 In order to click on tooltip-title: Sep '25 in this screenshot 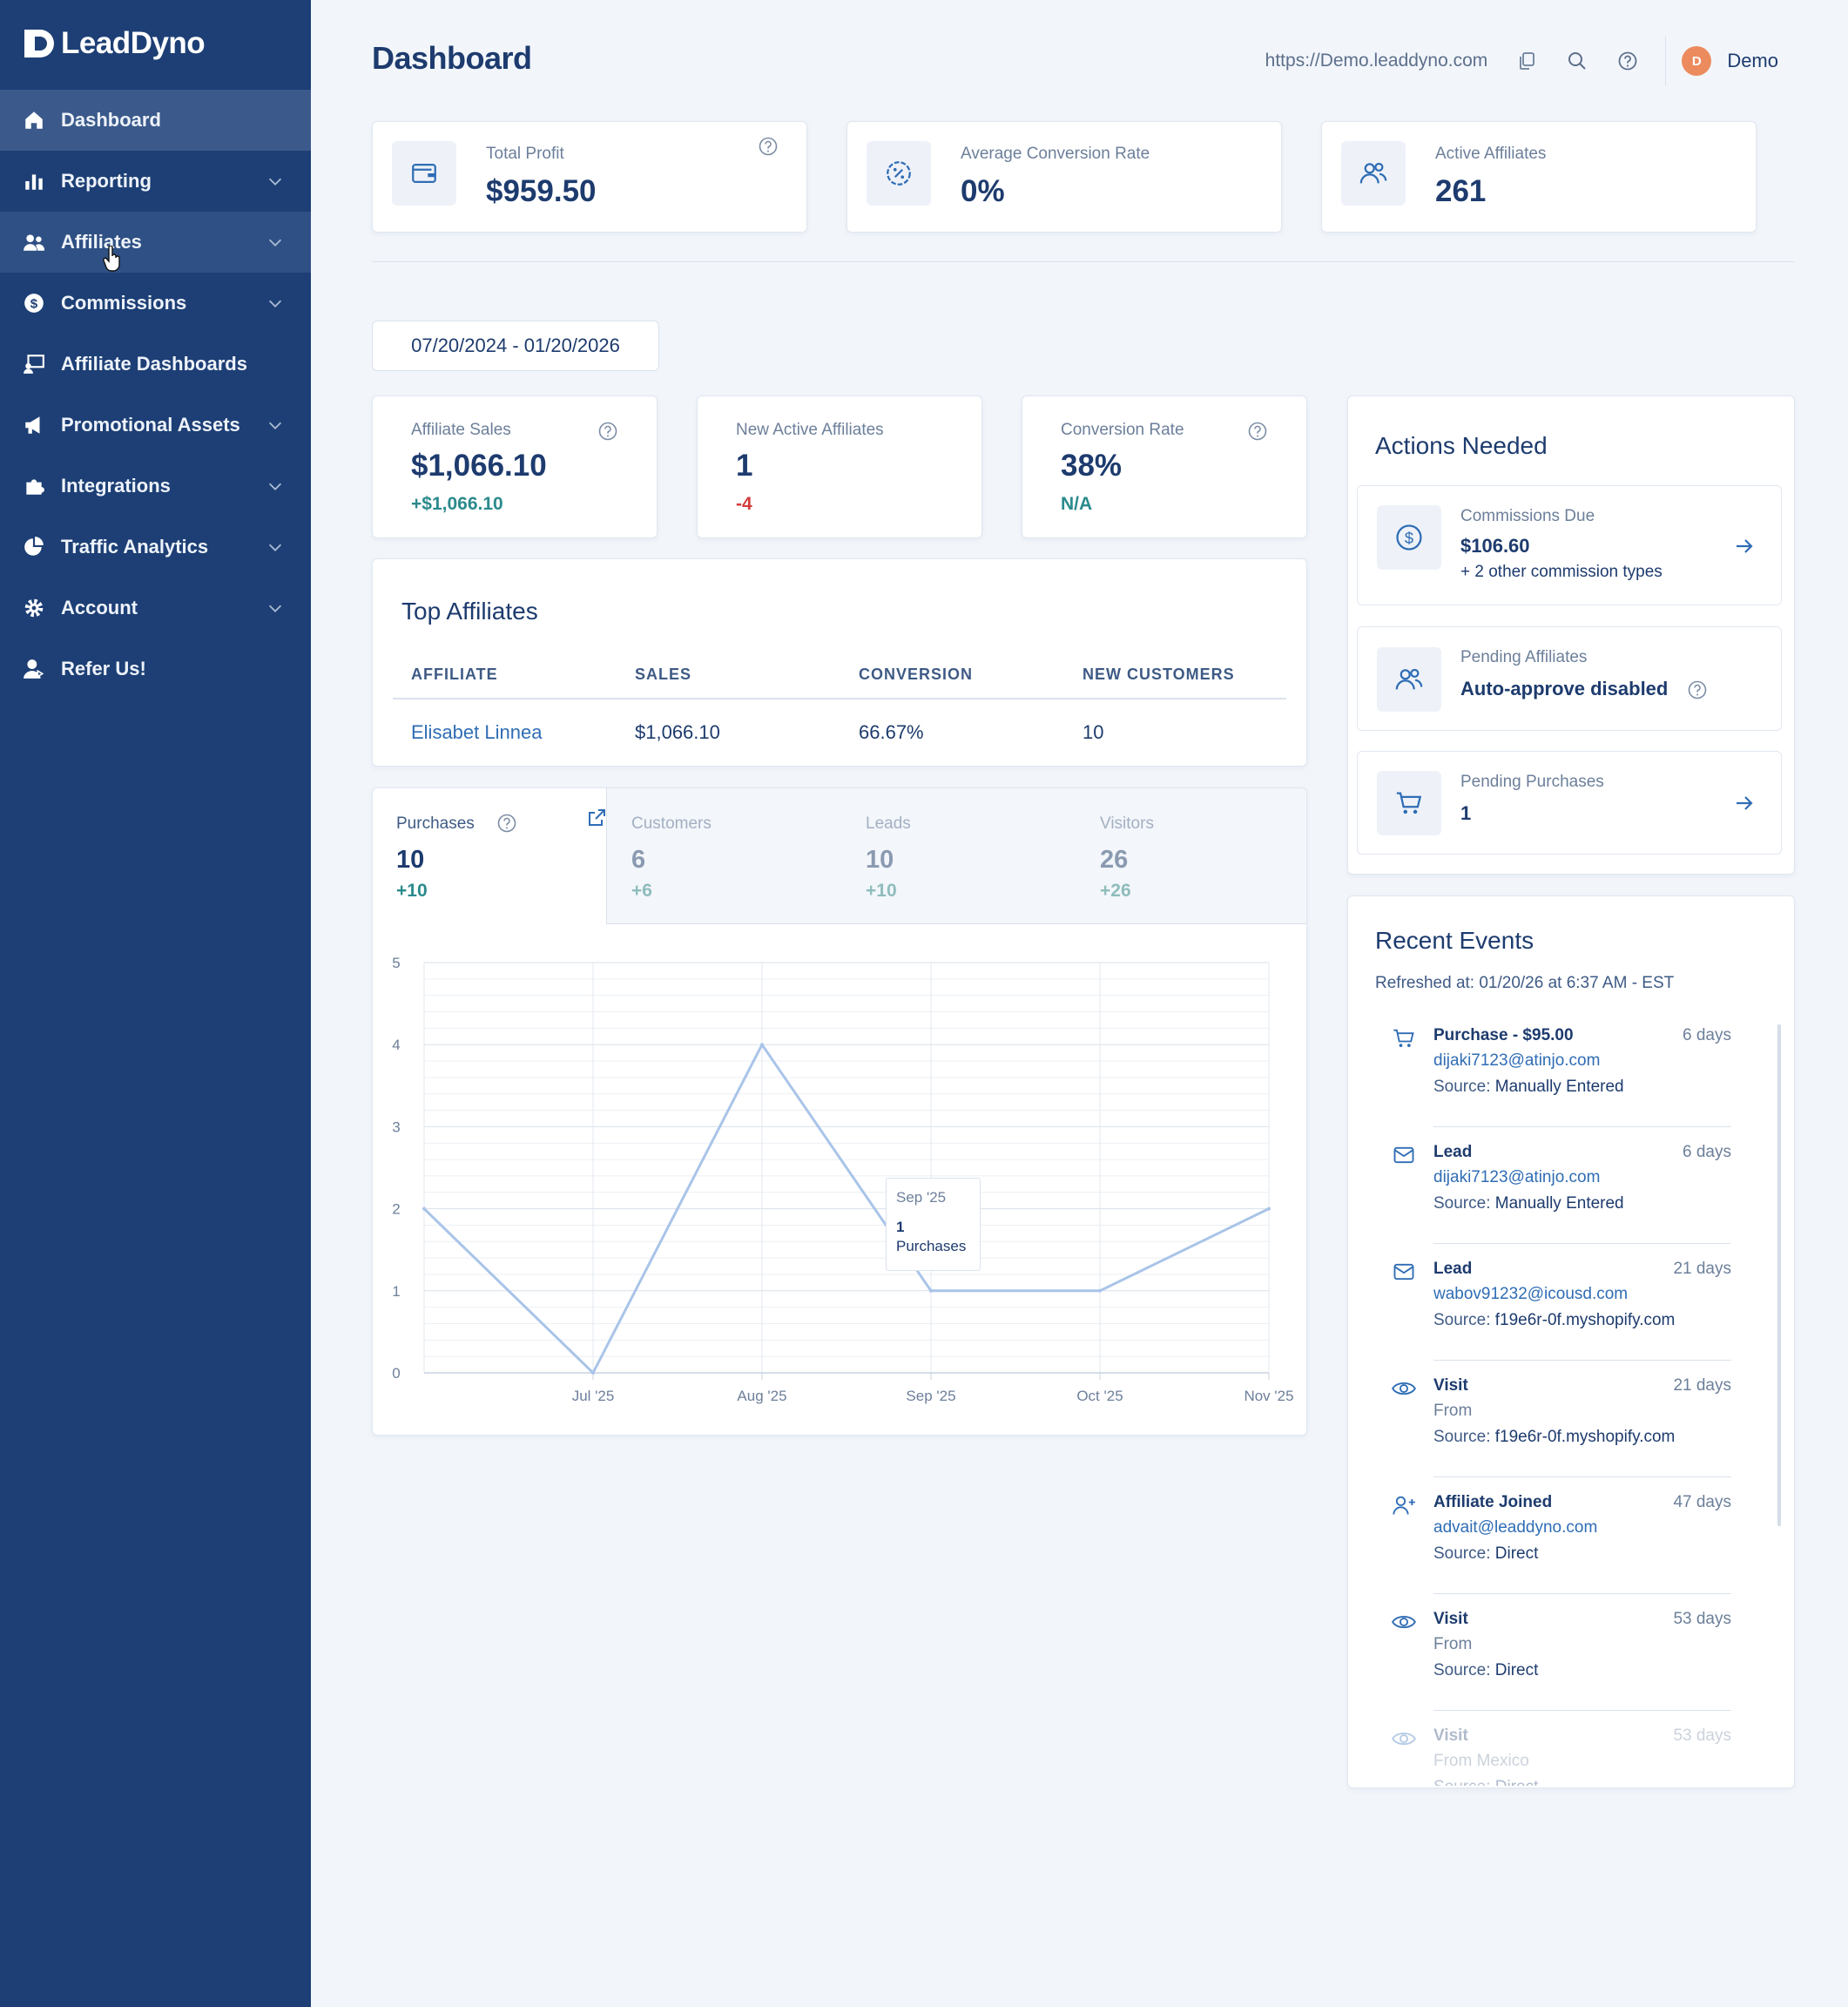, I will do `click(922, 1197)`.